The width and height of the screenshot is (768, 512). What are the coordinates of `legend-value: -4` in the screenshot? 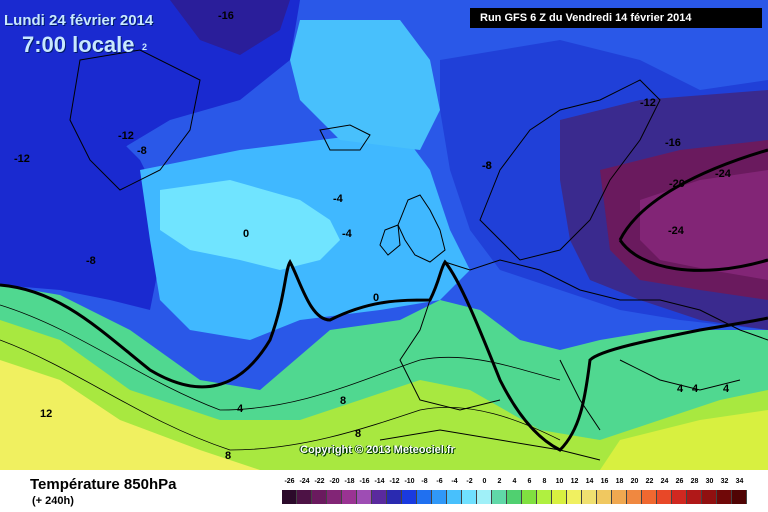 It's located at (454, 481).